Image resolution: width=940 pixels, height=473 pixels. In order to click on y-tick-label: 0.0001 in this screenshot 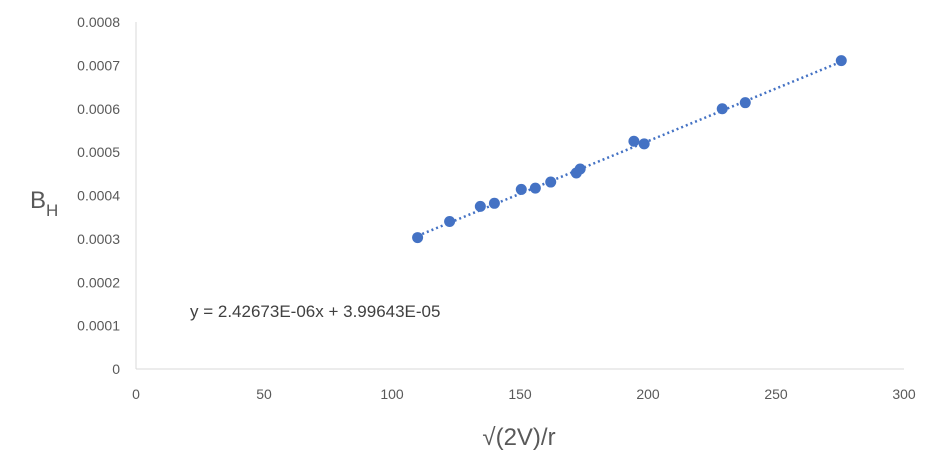, I will do `click(98, 326)`.